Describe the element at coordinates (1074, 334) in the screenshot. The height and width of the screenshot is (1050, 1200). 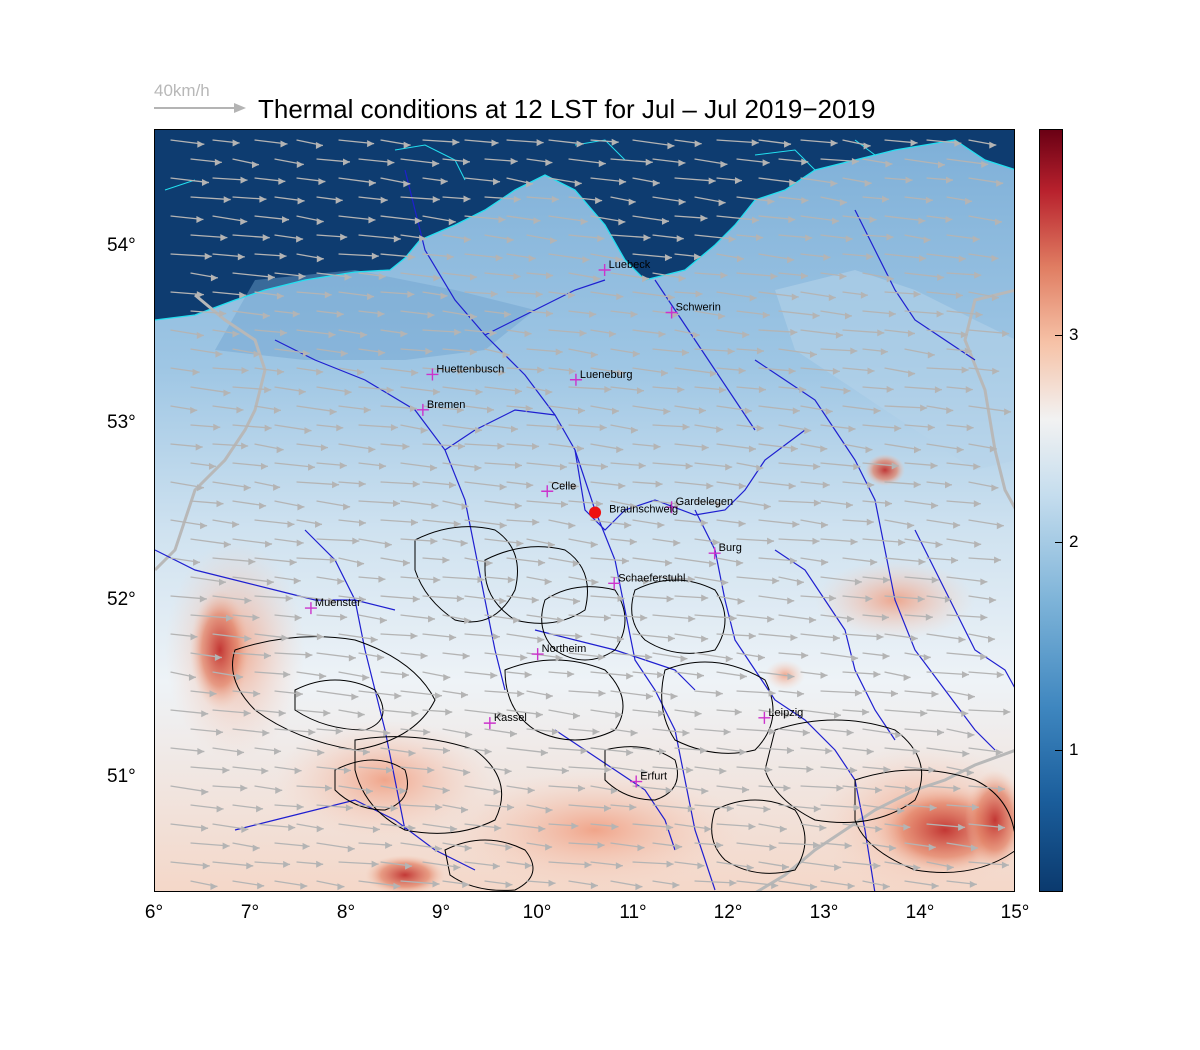
I see `colorbar-tick-label: 3` at that location.